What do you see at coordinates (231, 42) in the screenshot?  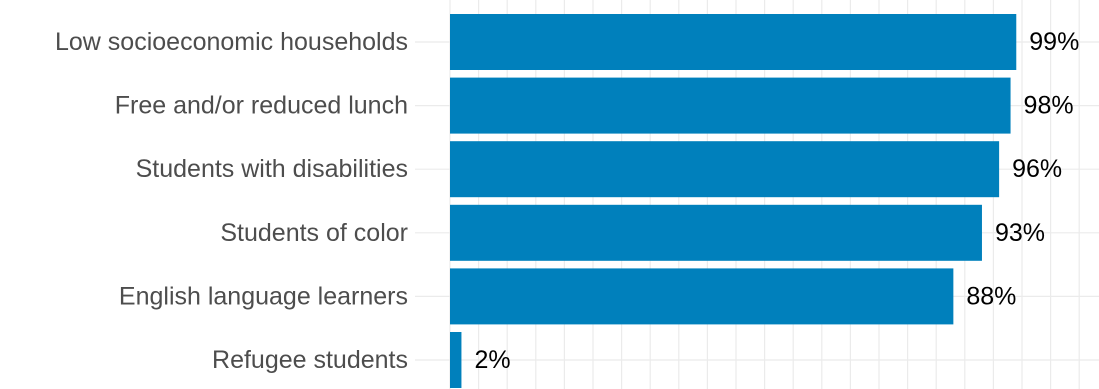 I see `category-label: Low socioeconomic households` at bounding box center [231, 42].